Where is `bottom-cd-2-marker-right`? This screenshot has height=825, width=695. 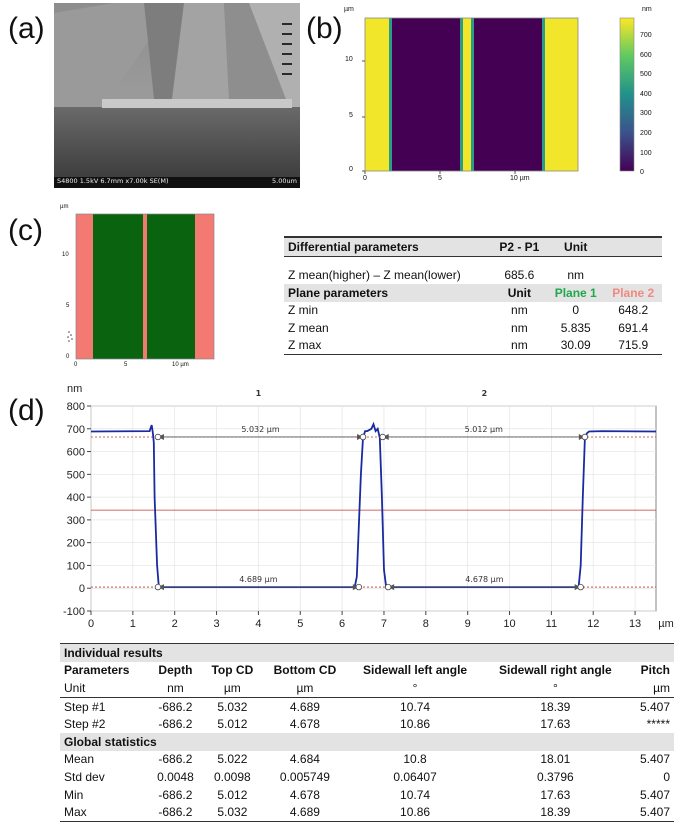 bottom-cd-2-marker-right is located at coordinates (580, 587).